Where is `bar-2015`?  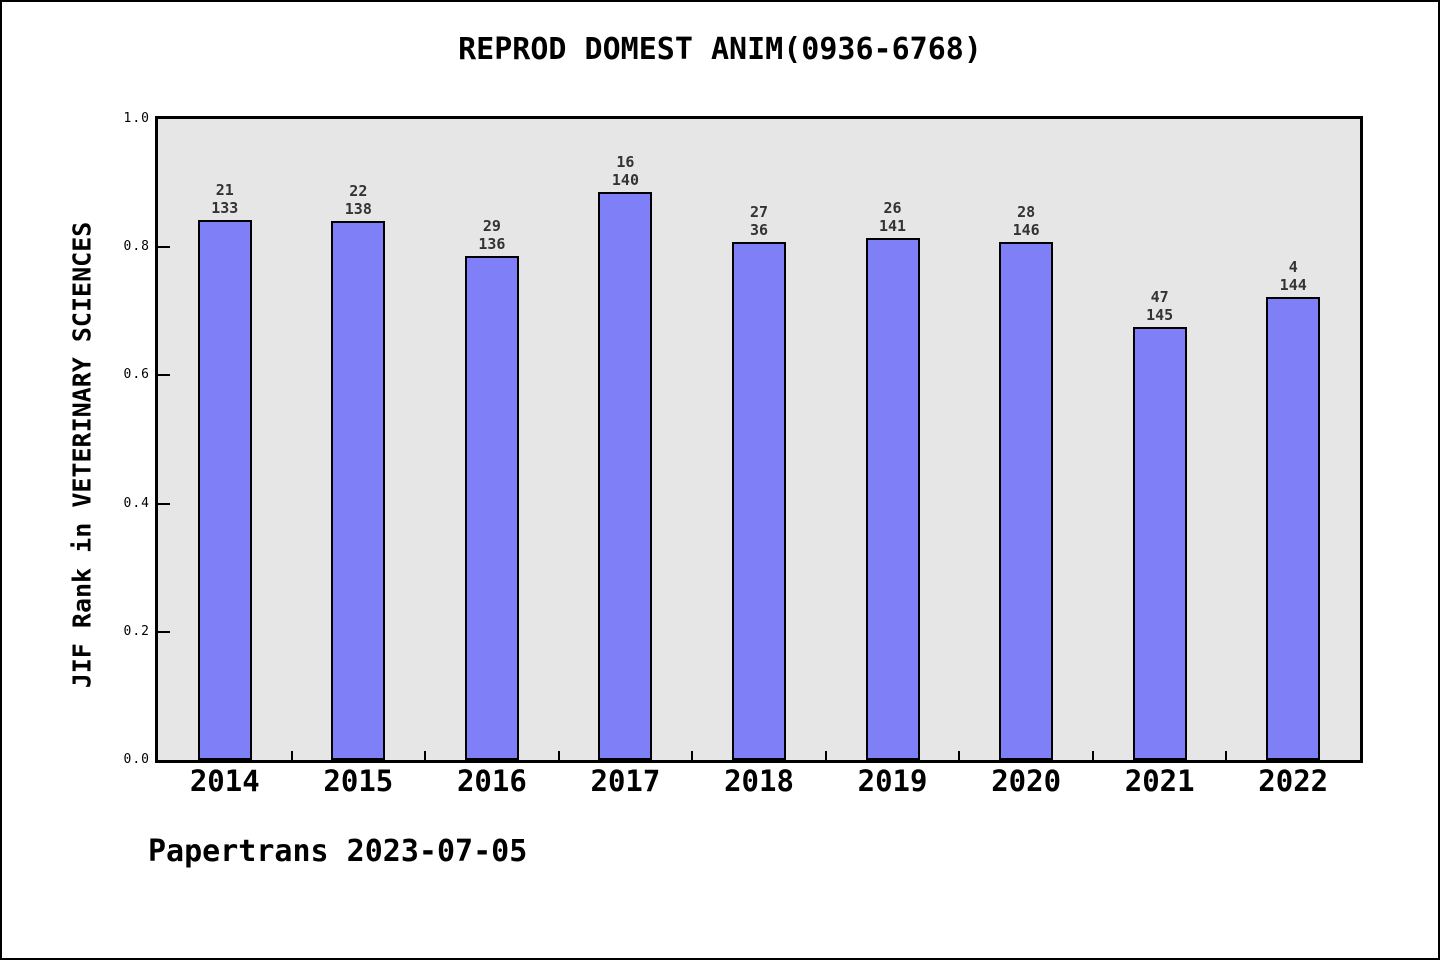 bar-2015 is located at coordinates (358, 490).